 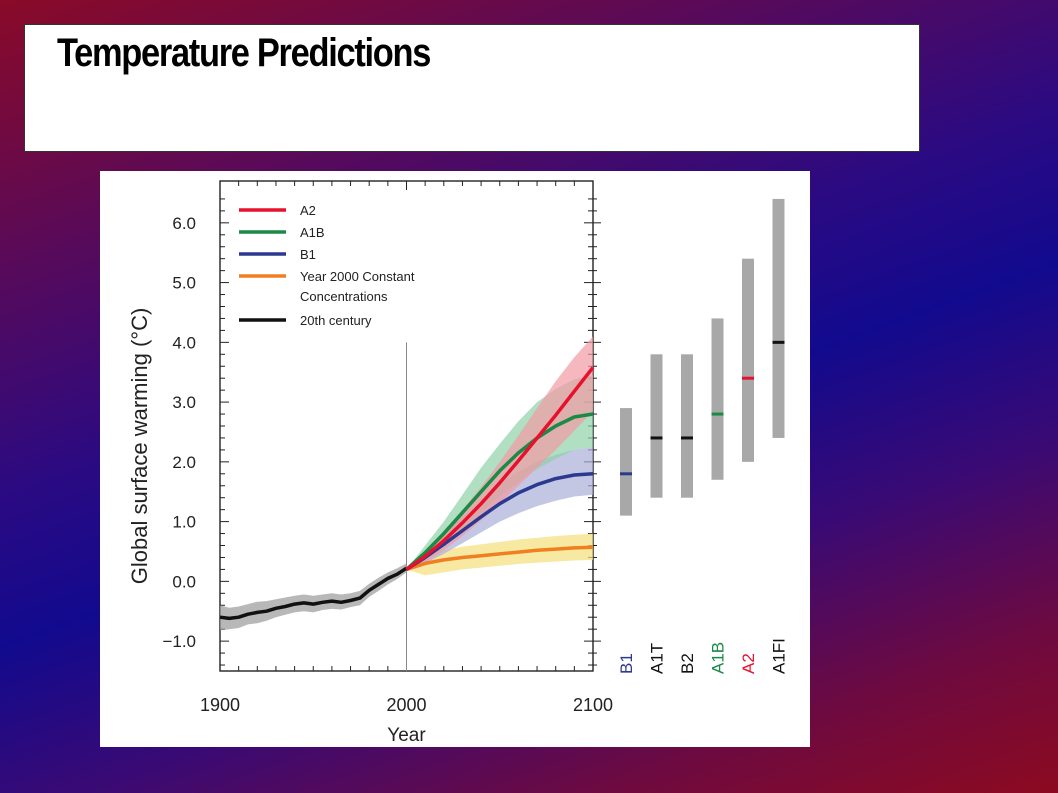 I want to click on slide-title: Temperature Predictions, so click(x=244, y=53).